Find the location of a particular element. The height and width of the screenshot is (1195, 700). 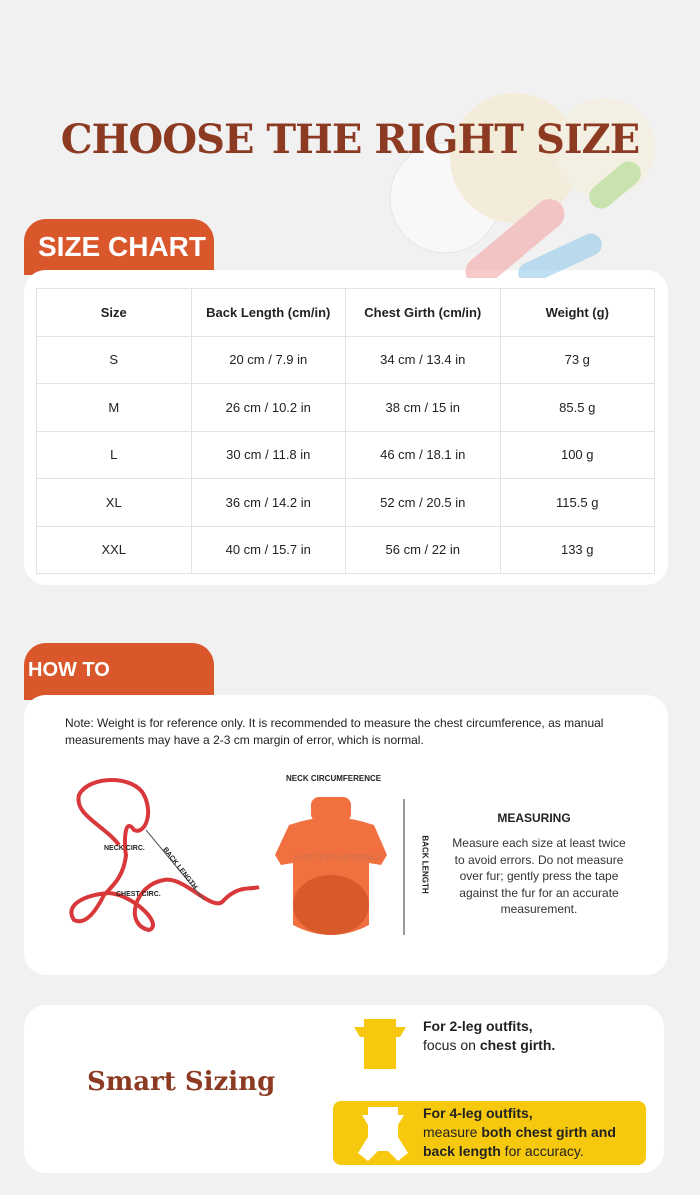

table-cell: L is located at coordinates (114, 454).